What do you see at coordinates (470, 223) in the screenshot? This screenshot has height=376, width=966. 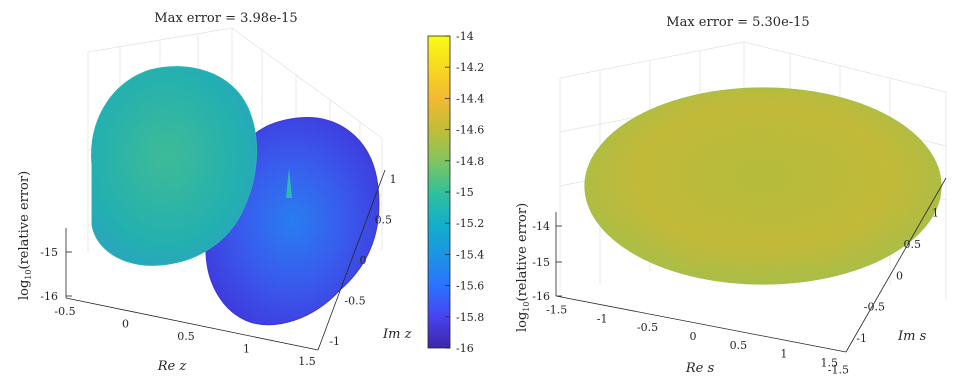 I see `colorbar-tick-label: -15.2` at bounding box center [470, 223].